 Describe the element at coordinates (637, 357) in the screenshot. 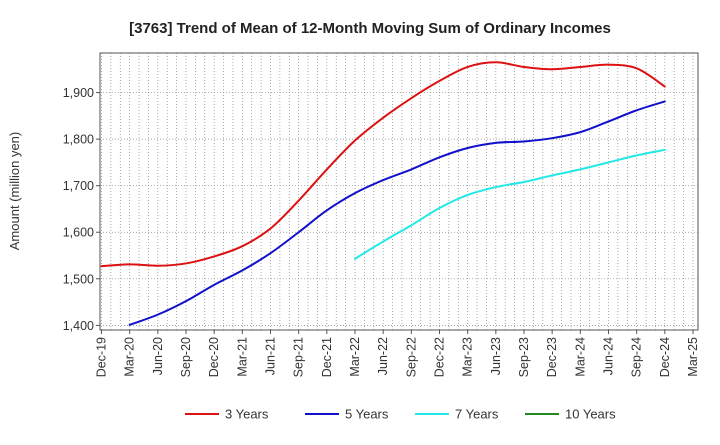

I see `x-tick-label: Sep-24` at that location.